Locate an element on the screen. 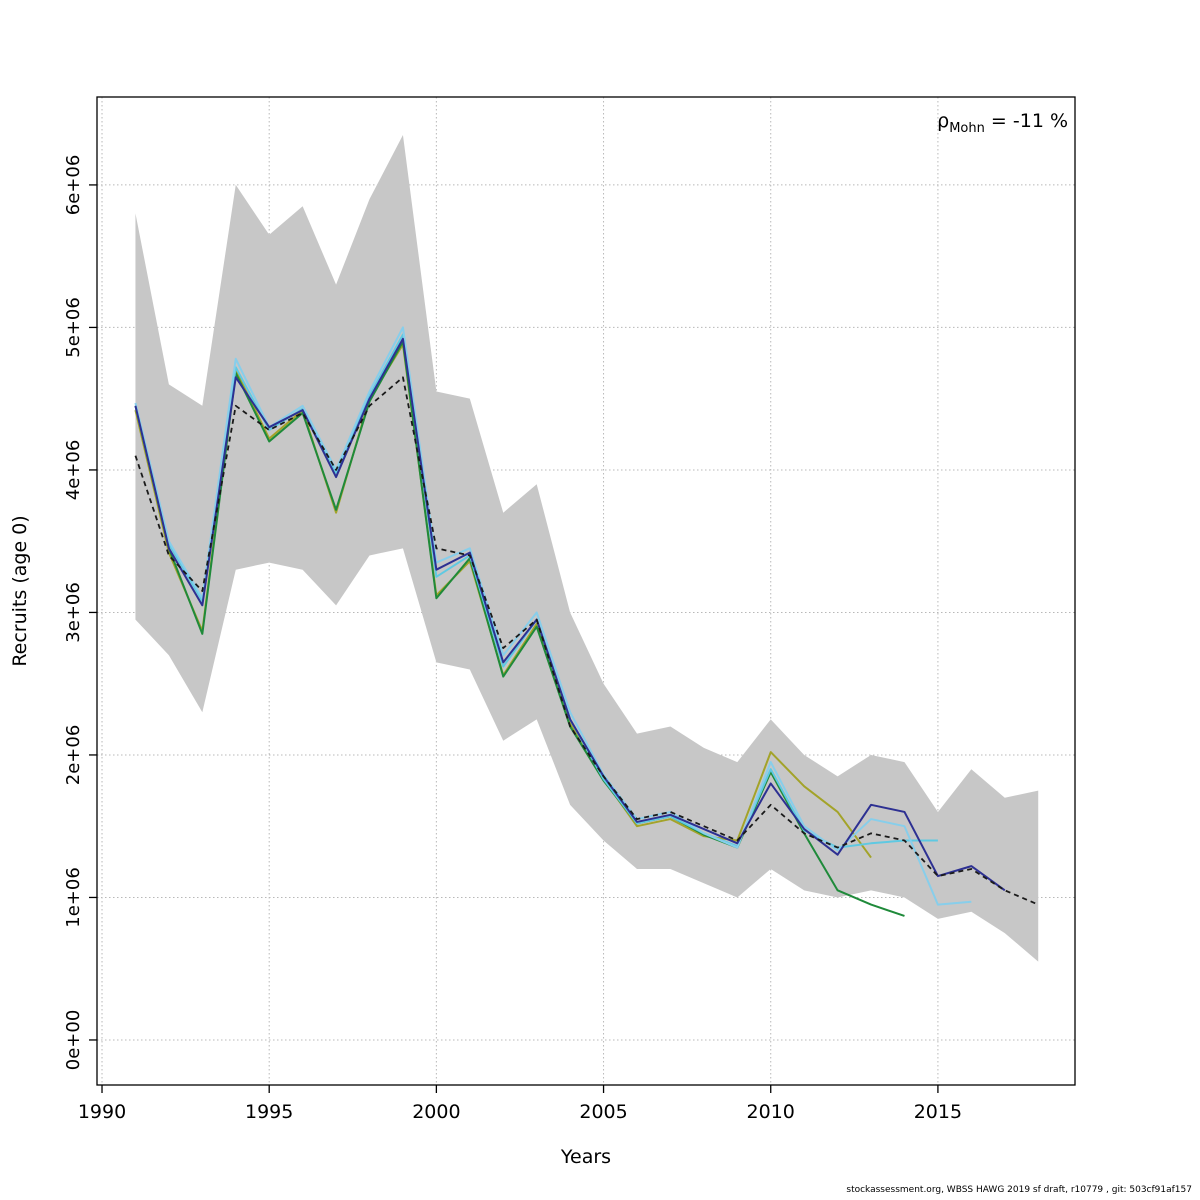 The width and height of the screenshot is (1200, 1200). y-tick-label: 3e+06 is located at coordinates (73, 612).